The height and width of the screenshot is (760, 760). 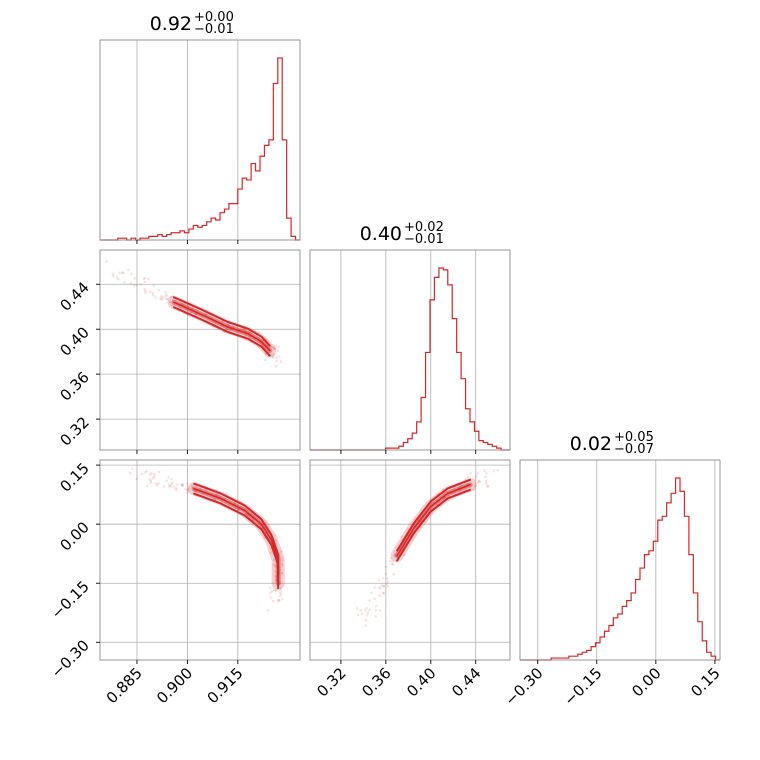 What do you see at coordinates (523, 686) in the screenshot?
I see `x-tick-label: −0.30` at bounding box center [523, 686].